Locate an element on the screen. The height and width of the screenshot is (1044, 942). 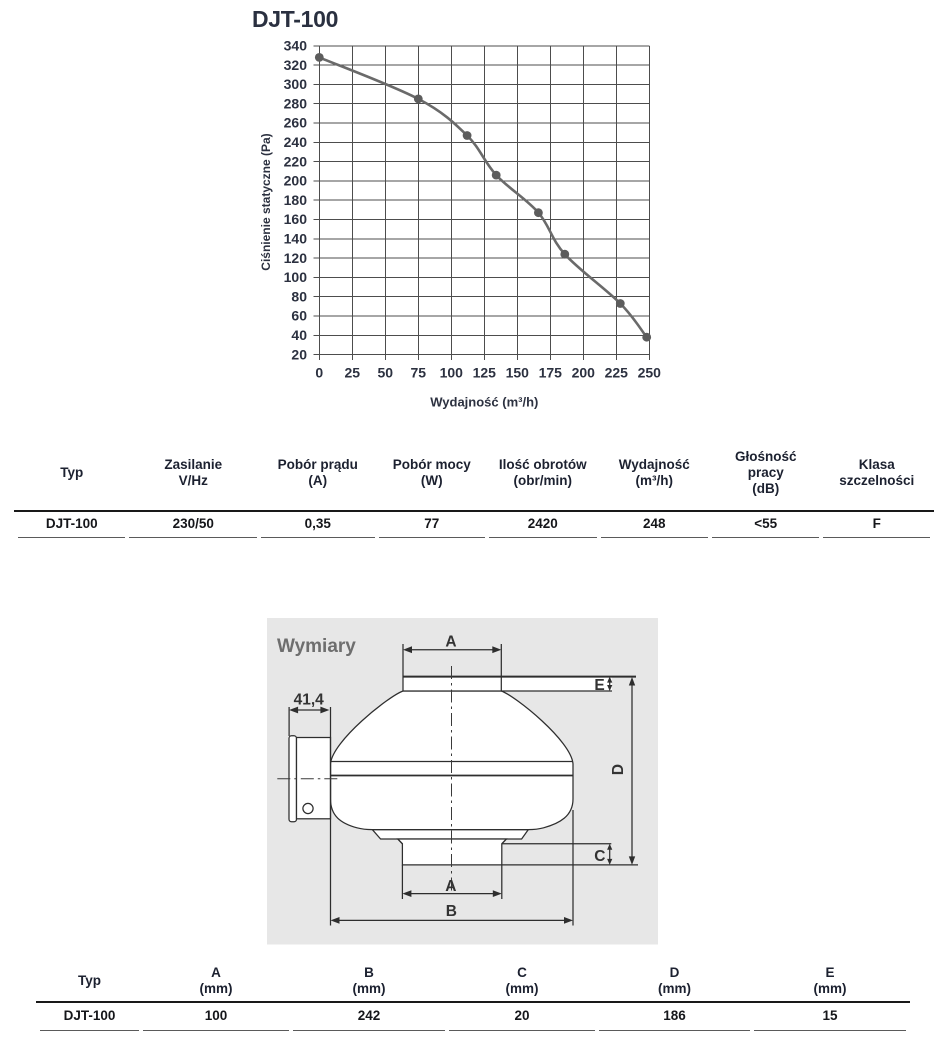
svg-text: 160 is located at coordinates (296, 219).